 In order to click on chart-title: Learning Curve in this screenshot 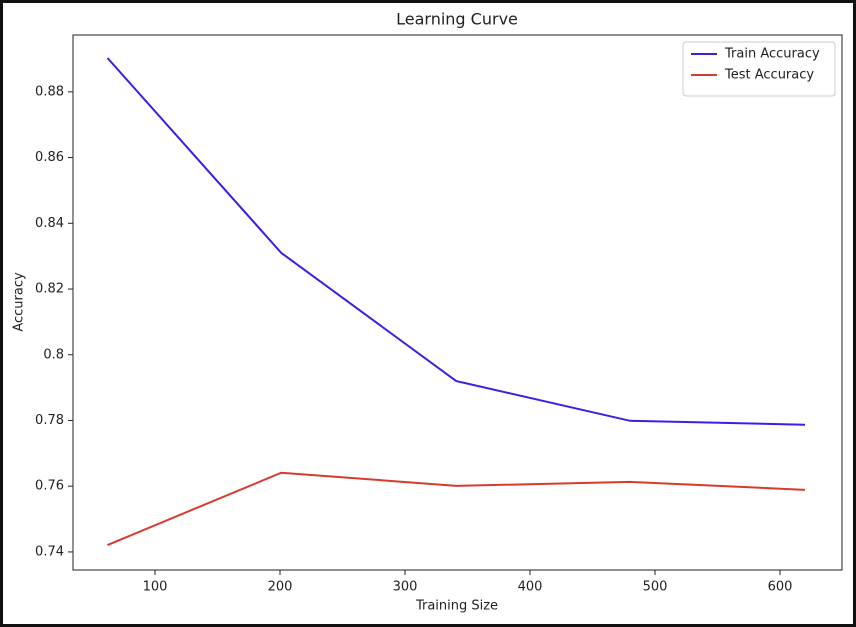, I will do `click(457, 19)`.